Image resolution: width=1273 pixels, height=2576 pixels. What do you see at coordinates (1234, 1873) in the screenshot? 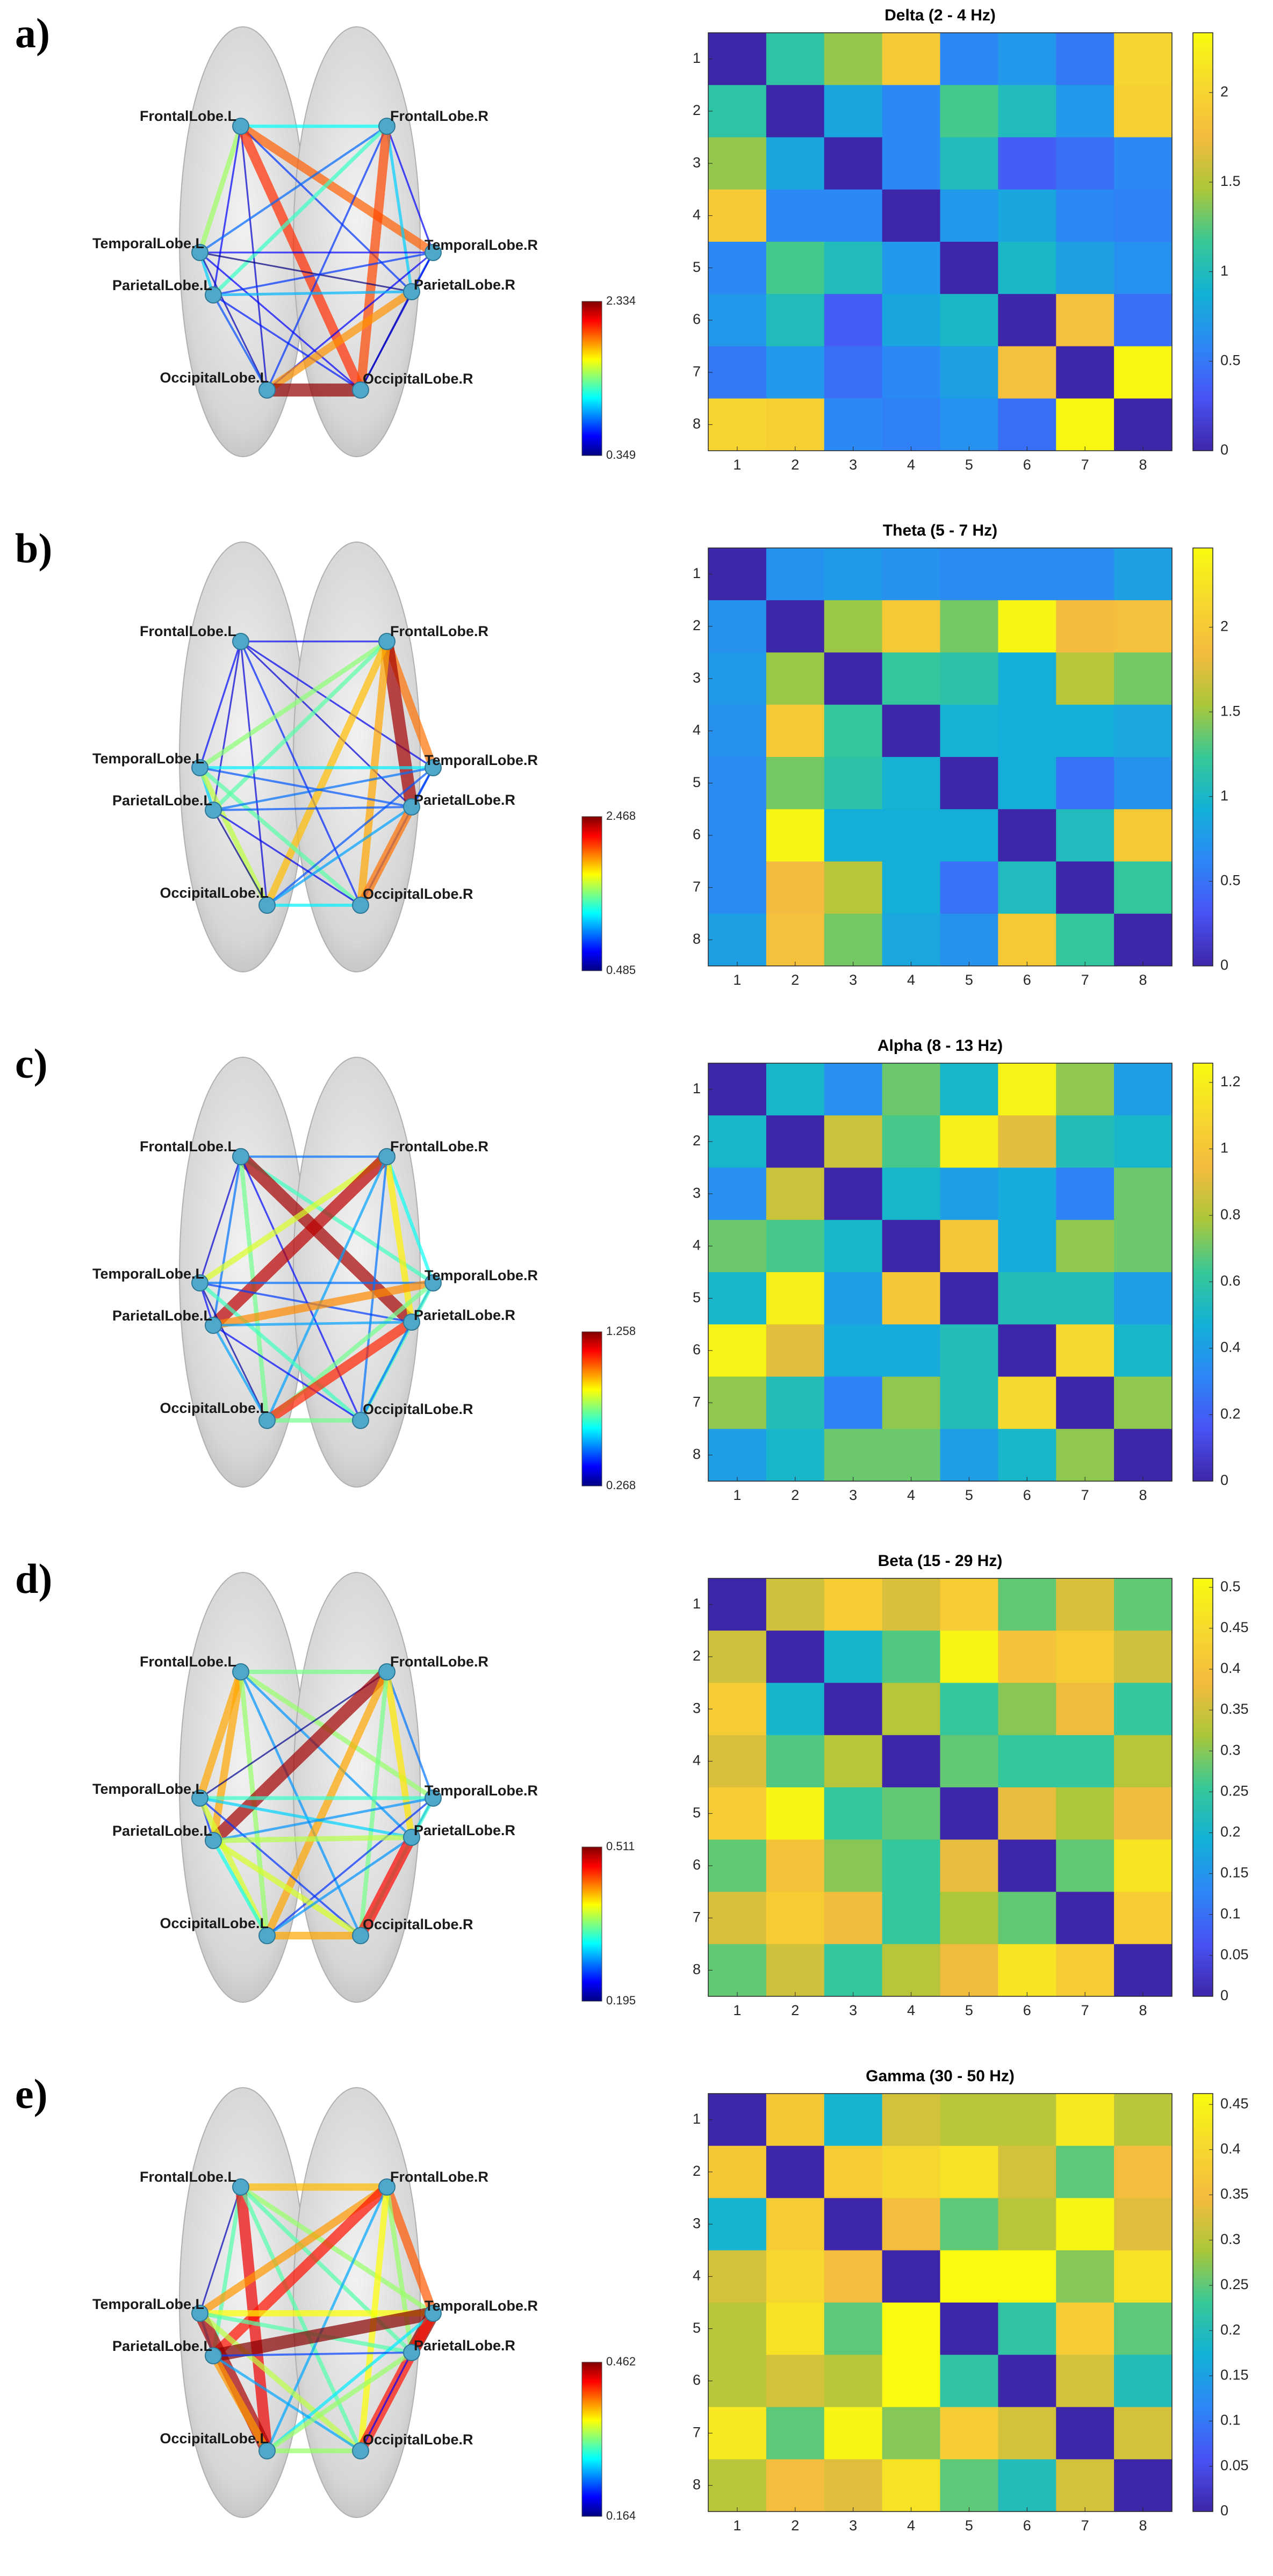
I see `colorbar-tick-label: 0.15` at bounding box center [1234, 1873].